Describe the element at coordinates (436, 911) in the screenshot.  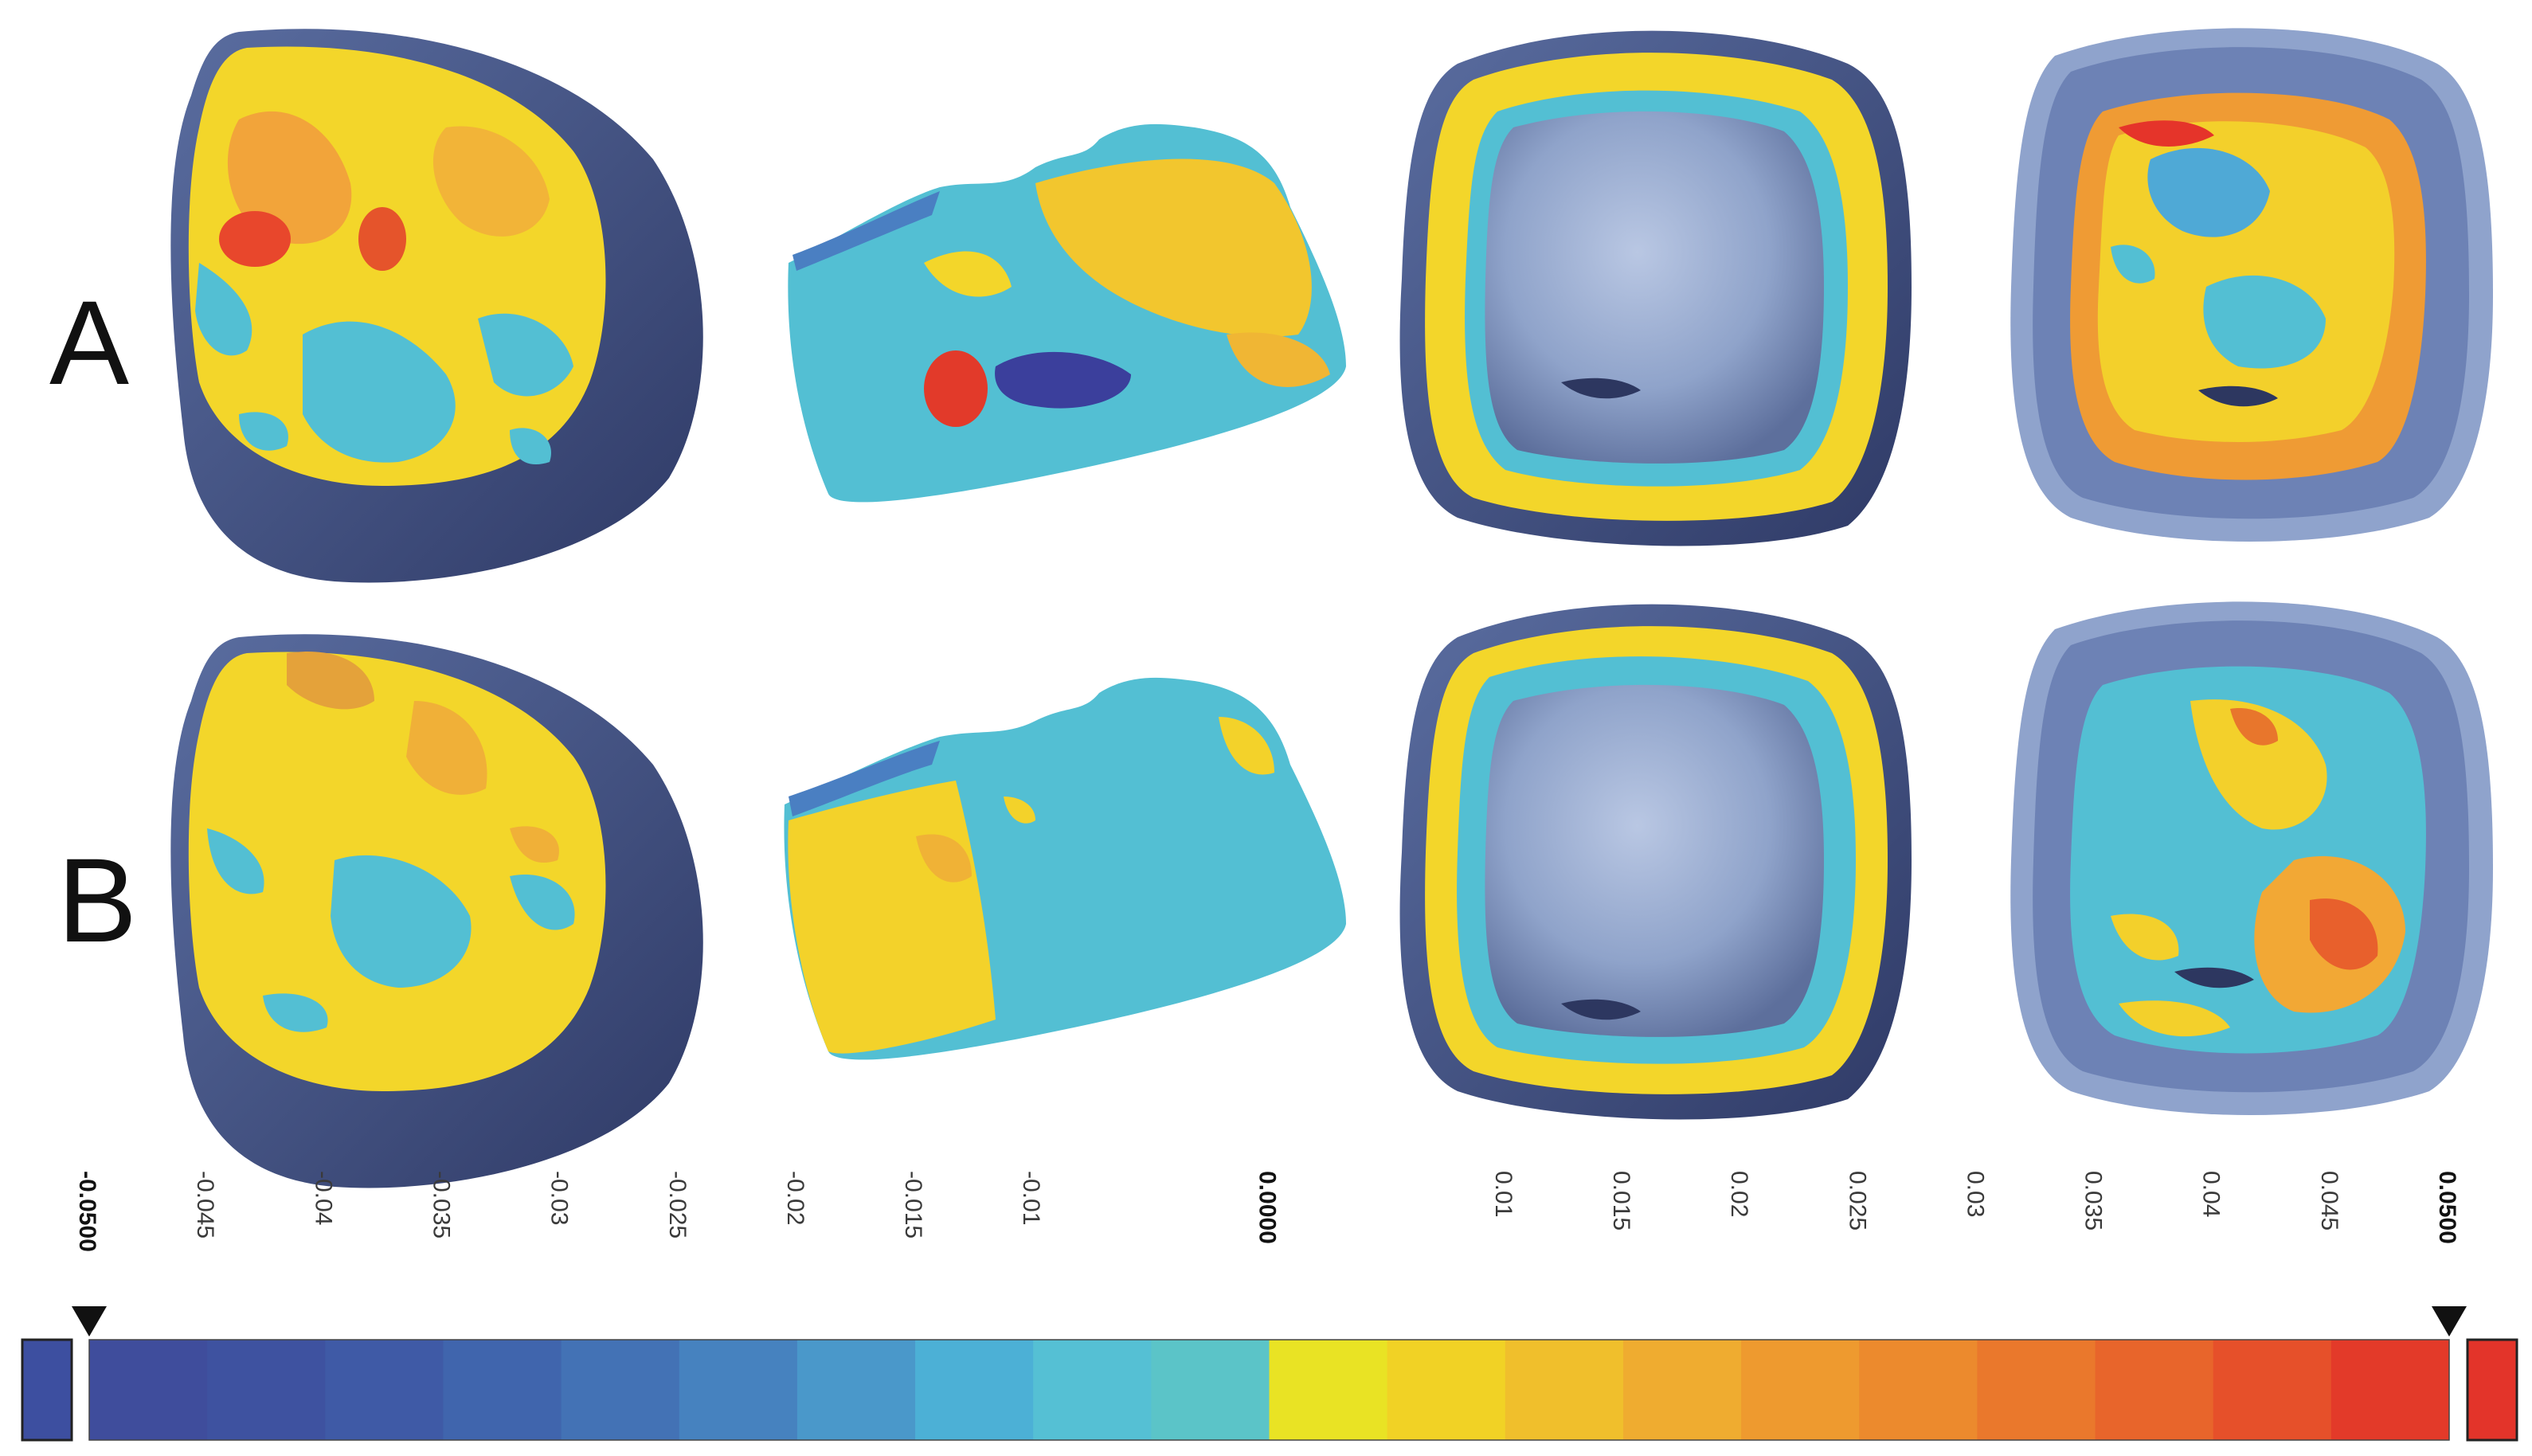
I see `crown-b-occlusal` at that location.